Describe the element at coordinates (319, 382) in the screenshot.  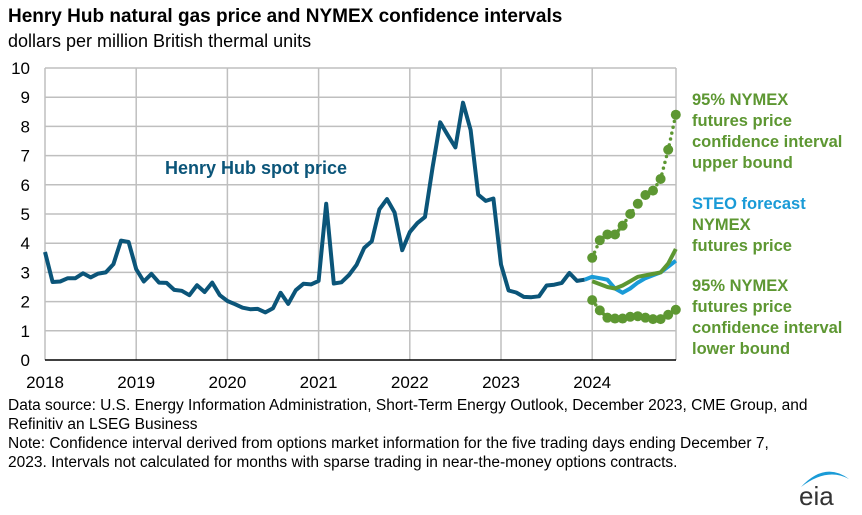
I see `x-tick-label: 2021` at that location.